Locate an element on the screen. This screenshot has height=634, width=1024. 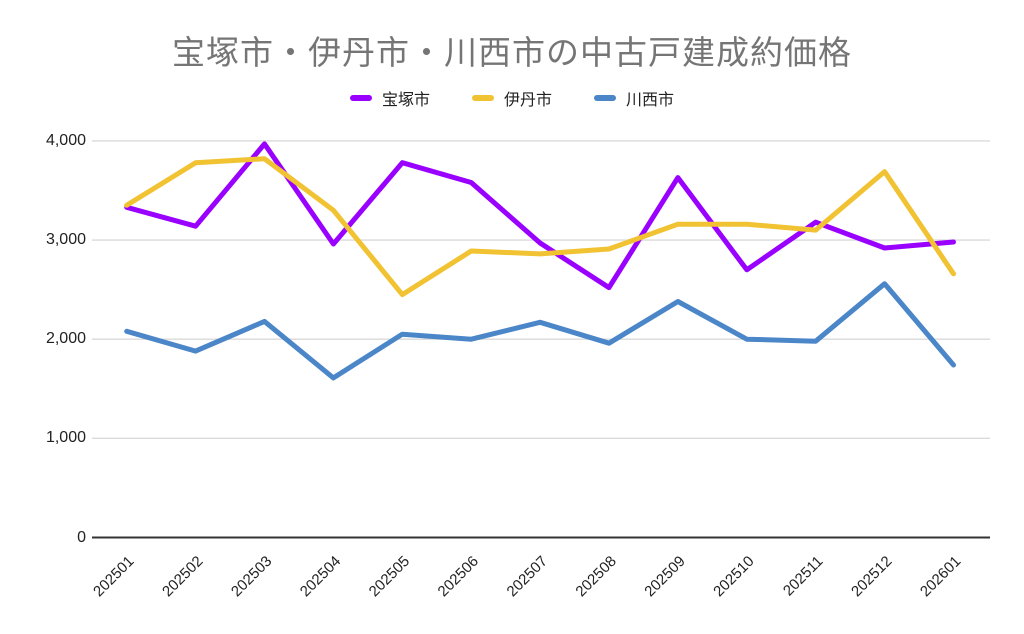
legend: 宝塚市 伊丹市 川西市 is located at coordinates (512, 98).